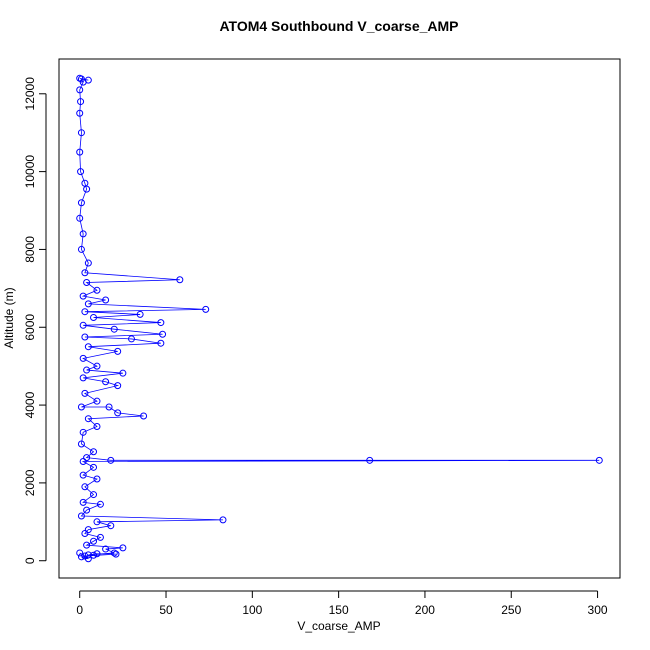 This screenshot has width=650, height=650. Describe the element at coordinates (30, 404) in the screenshot. I see `y-tick-label: 4000` at that location.